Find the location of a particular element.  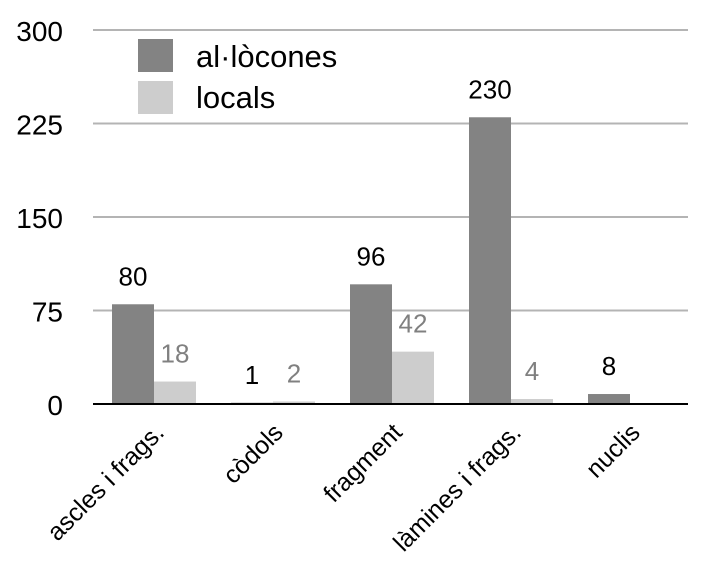

legend-label-locals: locals is located at coordinates (235, 97).